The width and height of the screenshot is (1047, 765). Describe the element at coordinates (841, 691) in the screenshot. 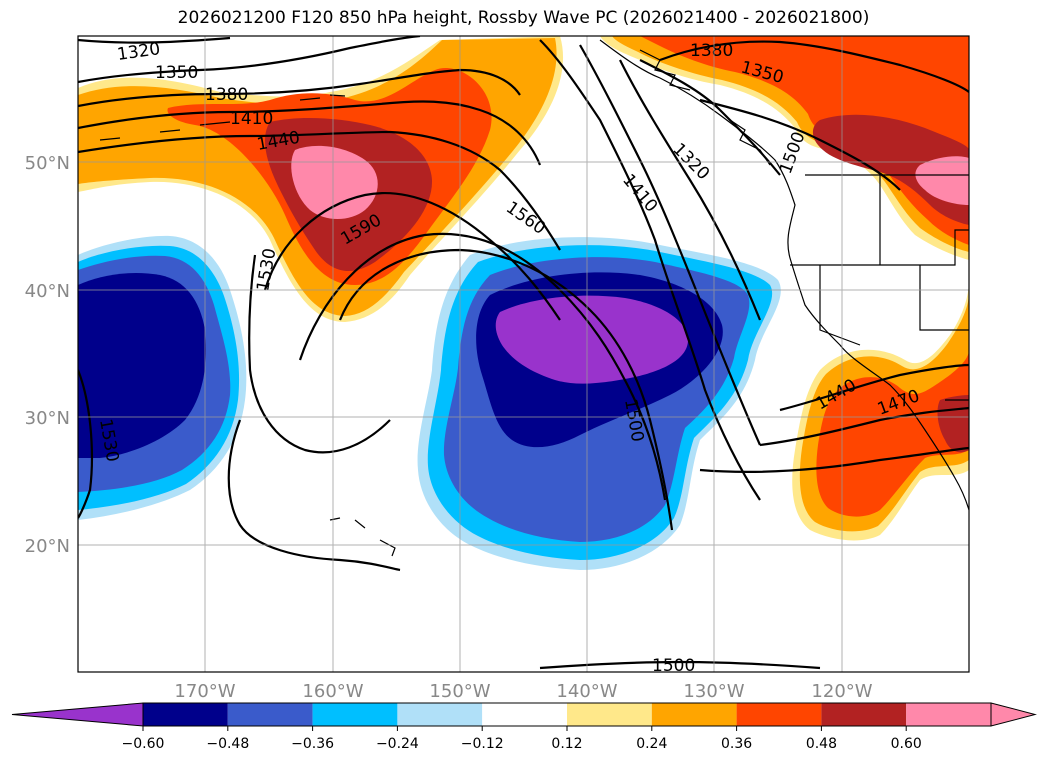

I see `lon-label: 120°W` at that location.